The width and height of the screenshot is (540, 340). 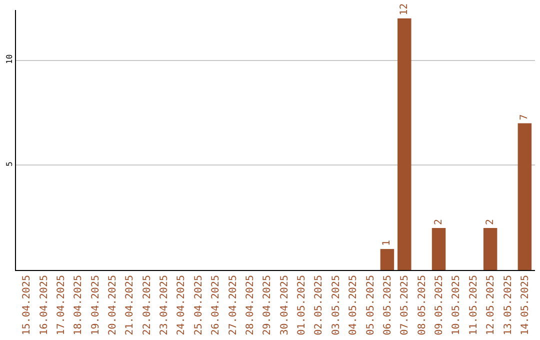 What do you see at coordinates (388, 305) in the screenshot?
I see `x-tick-label: 06.05.2025` at bounding box center [388, 305].